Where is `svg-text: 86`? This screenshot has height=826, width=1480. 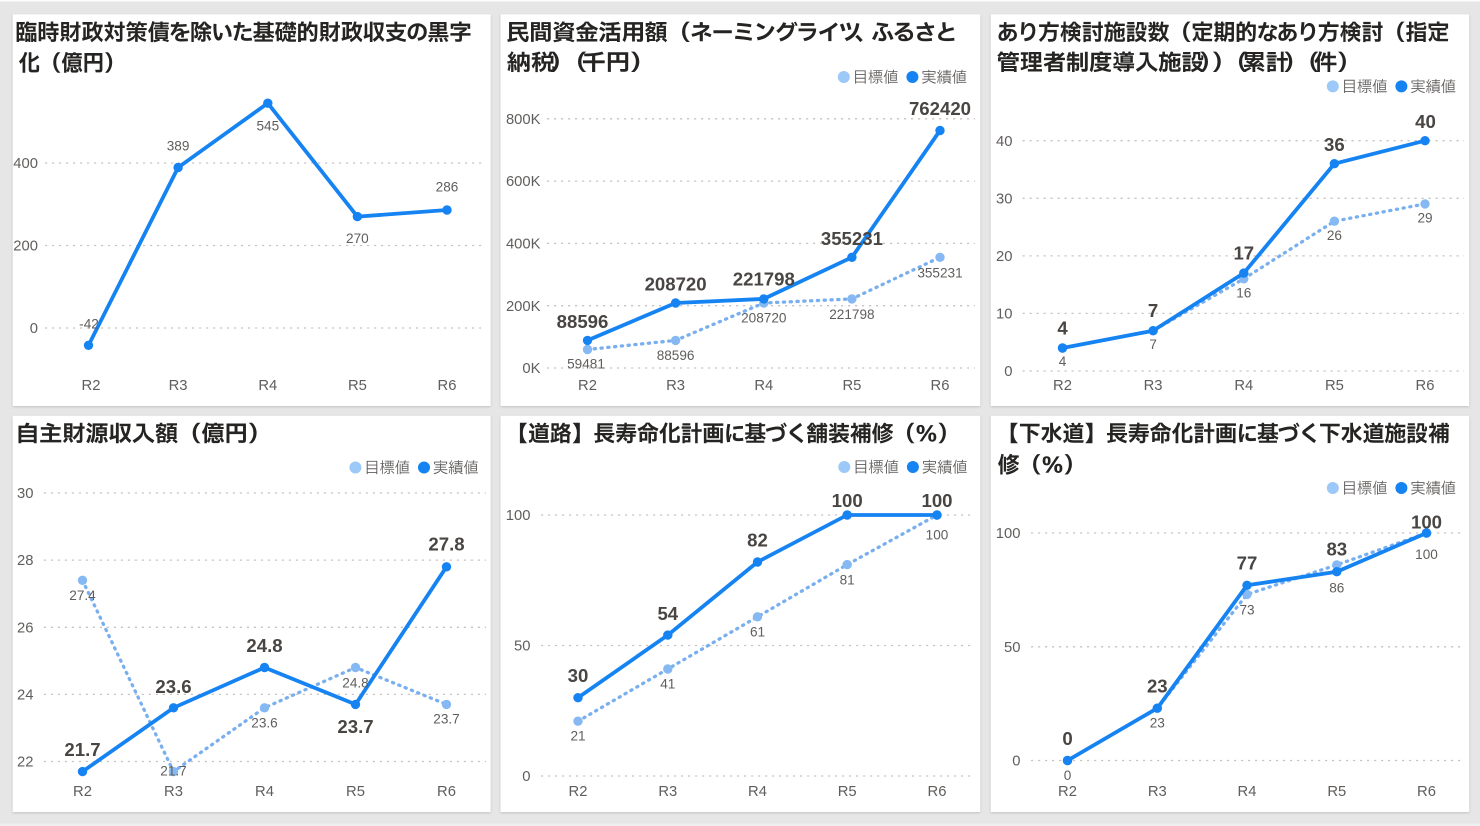
svg-text: 86 is located at coordinates (1336, 588).